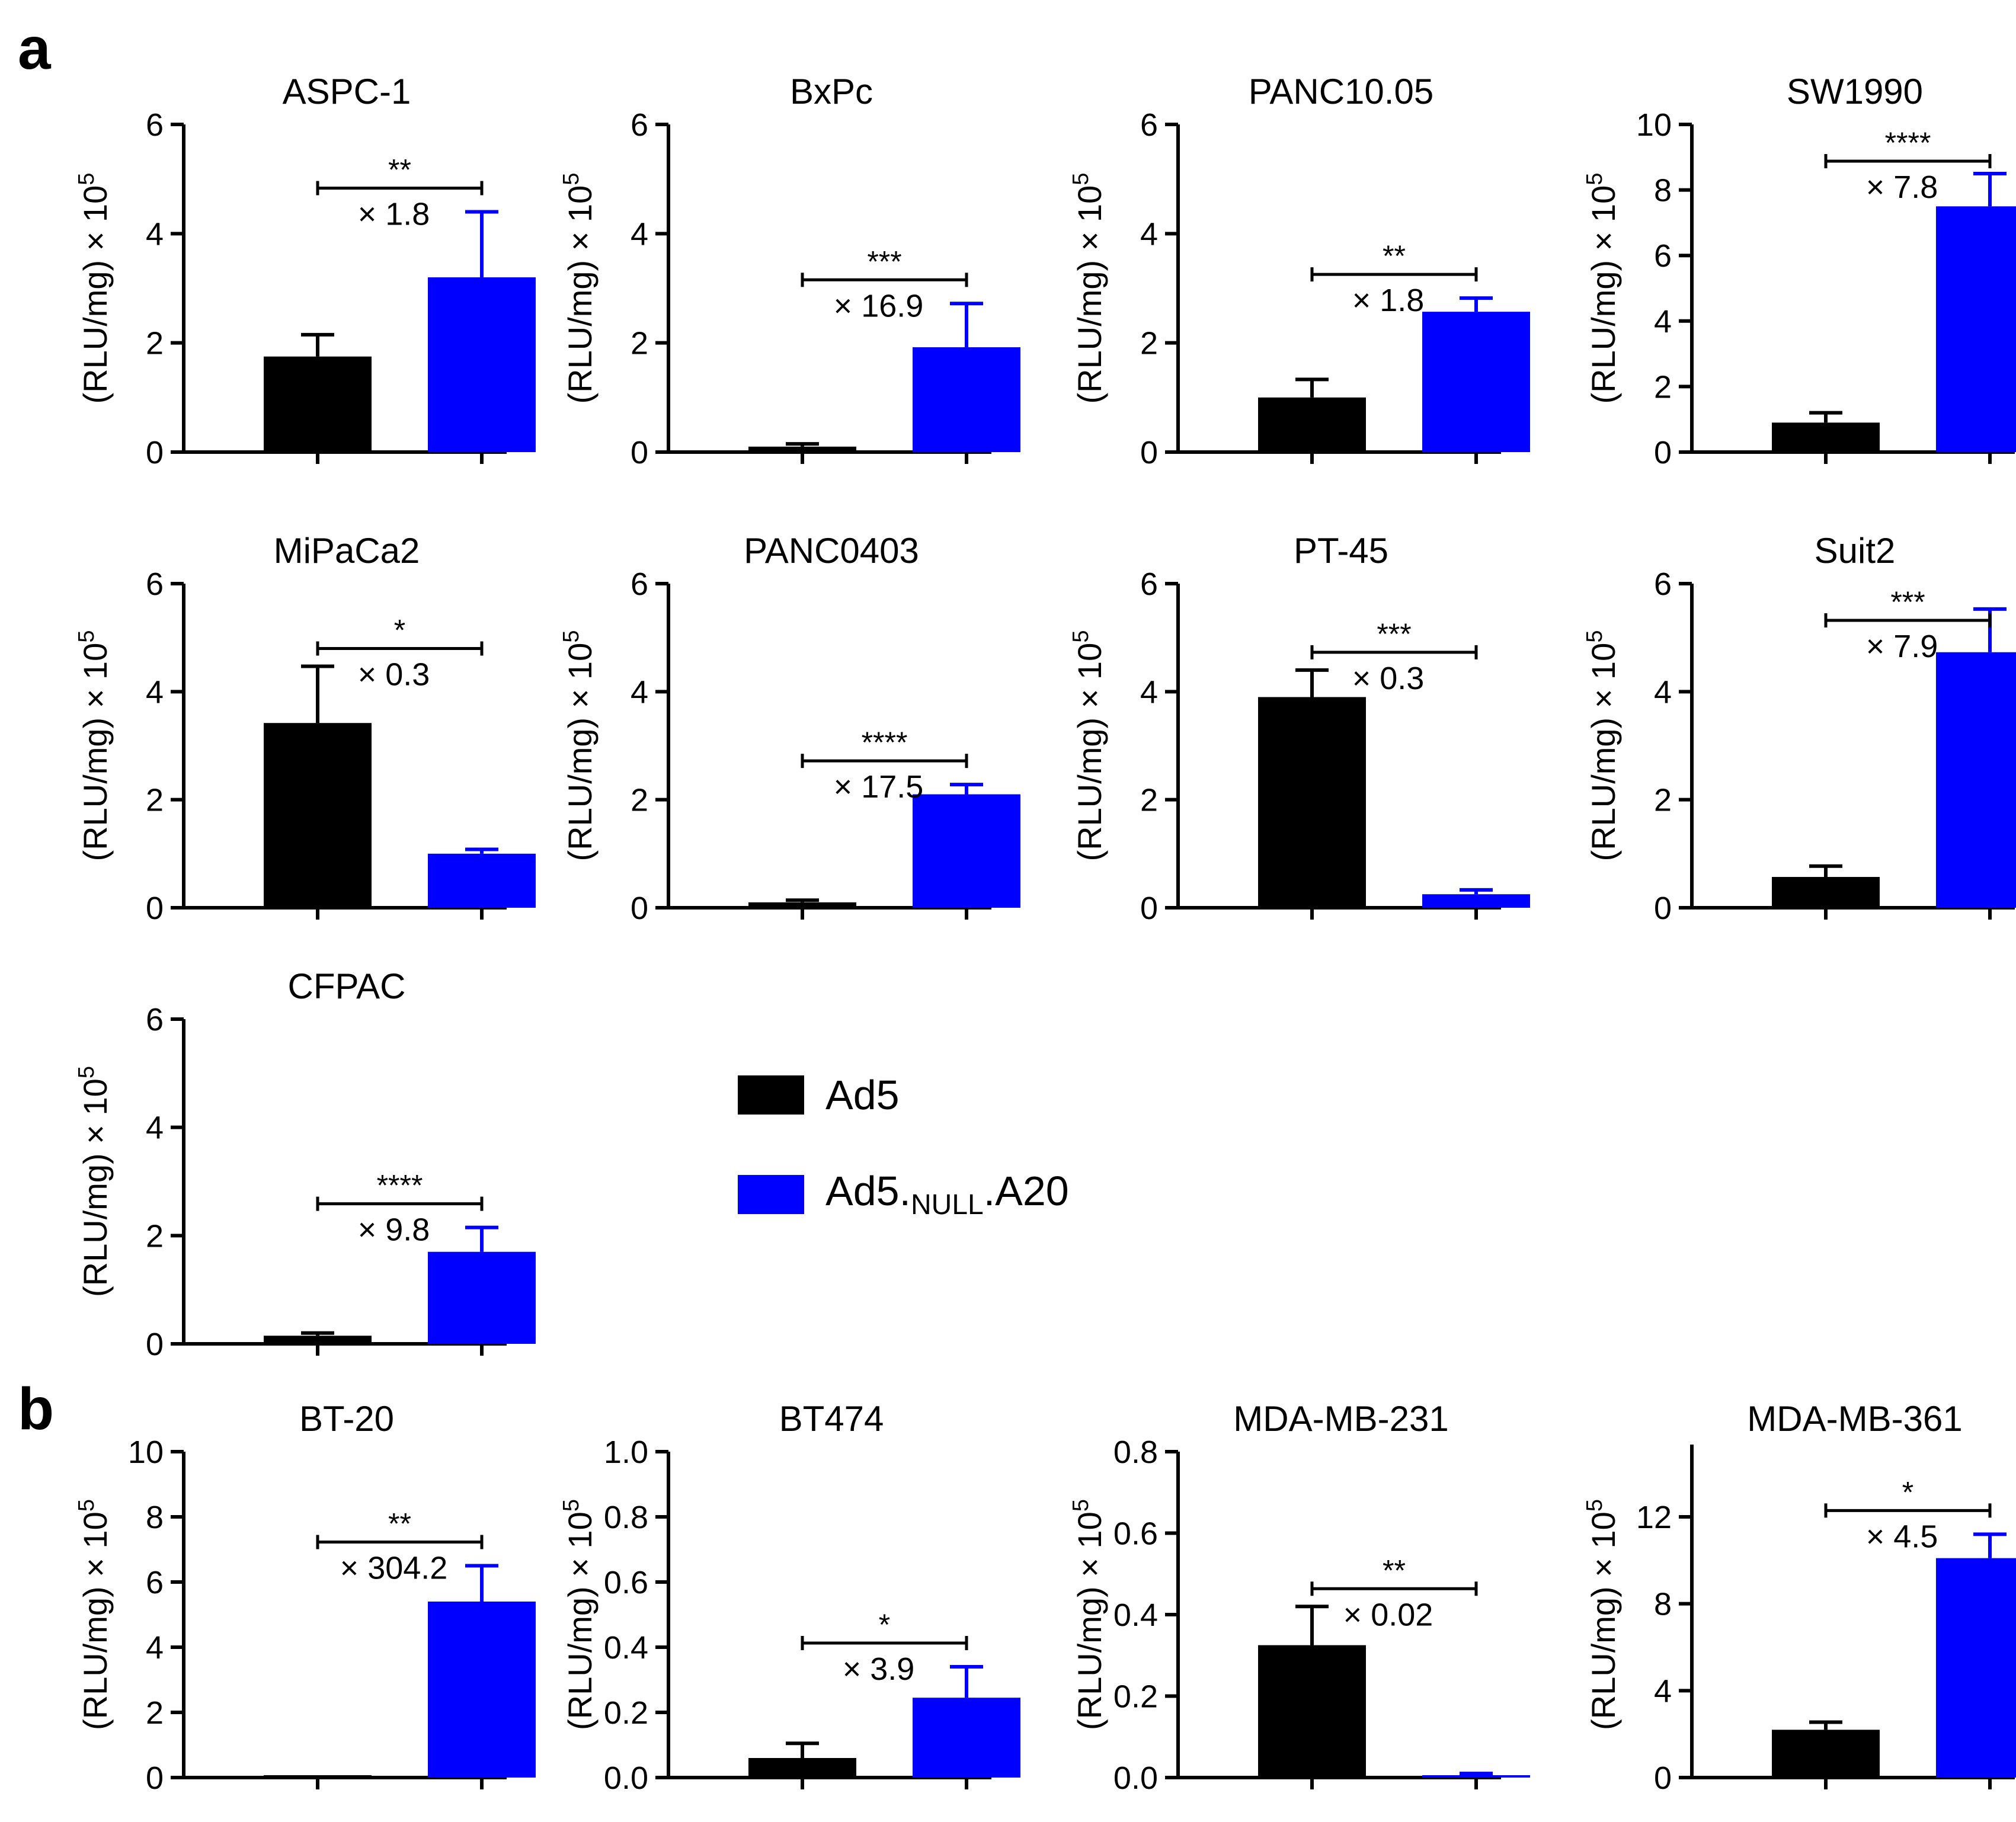 The width and height of the screenshot is (2016, 1822). What do you see at coordinates (394, 1230) in the screenshot?
I see `fold-change-cfpac: × 9.8` at bounding box center [394, 1230].